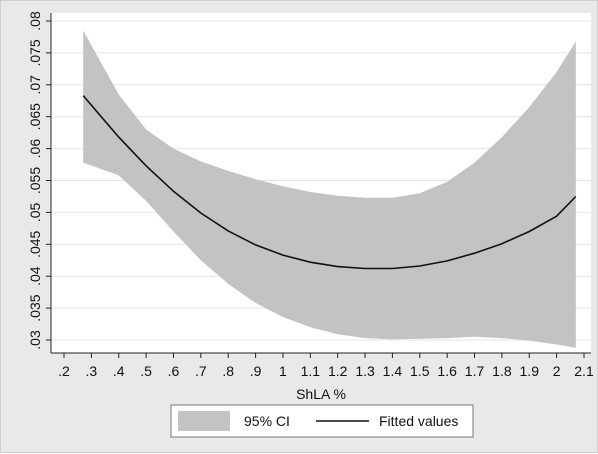  What do you see at coordinates (502, 371) in the screenshot?
I see `x-tick-label: 1.8` at bounding box center [502, 371].